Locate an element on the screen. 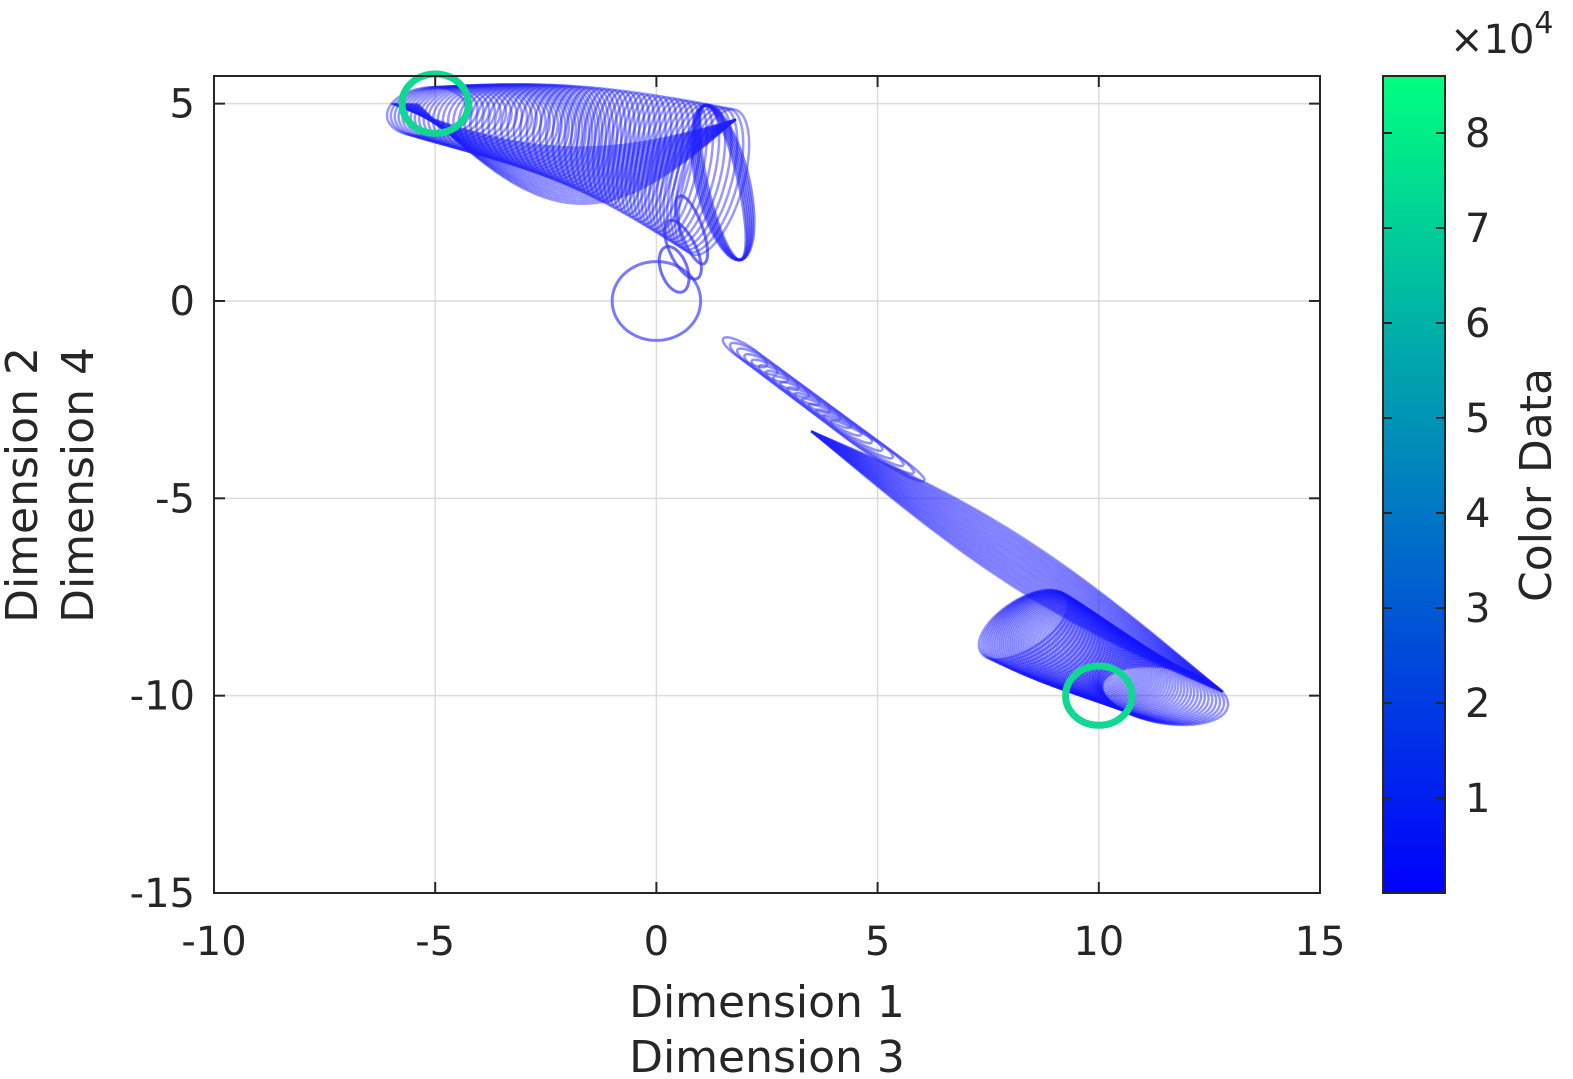 The height and width of the screenshot is (1079, 1573). x-tick-label: -5 is located at coordinates (435, 942).